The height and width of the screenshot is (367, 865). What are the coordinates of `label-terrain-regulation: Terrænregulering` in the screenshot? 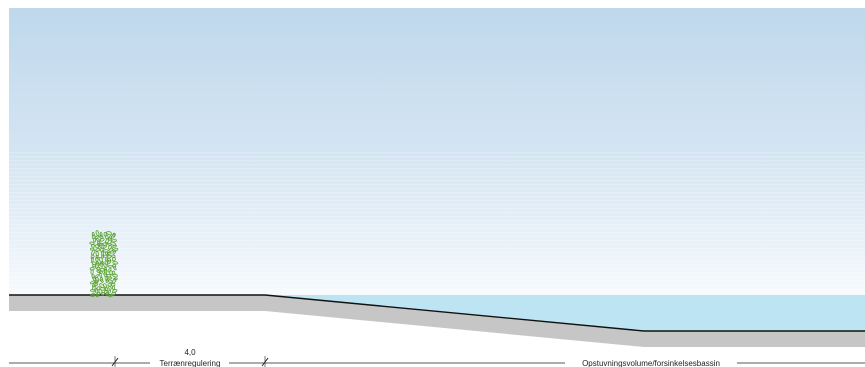 It's located at (190, 363).